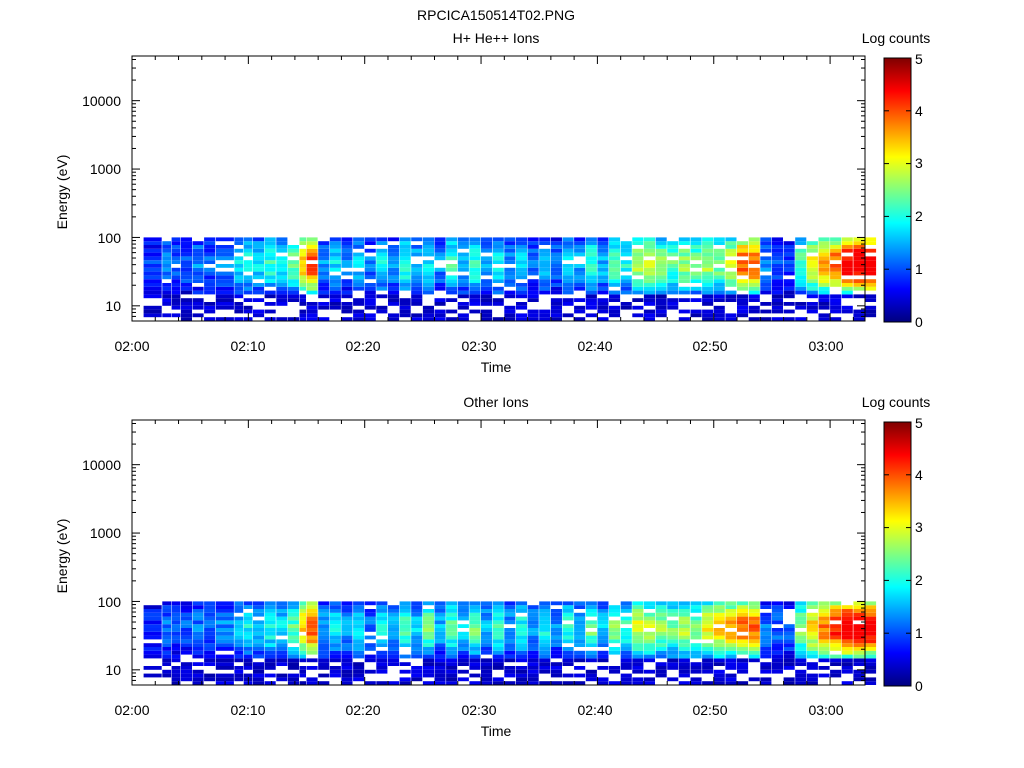 The width and height of the screenshot is (1024, 768). I want to click on y-axis-label: Energy (eV), so click(62, 556).